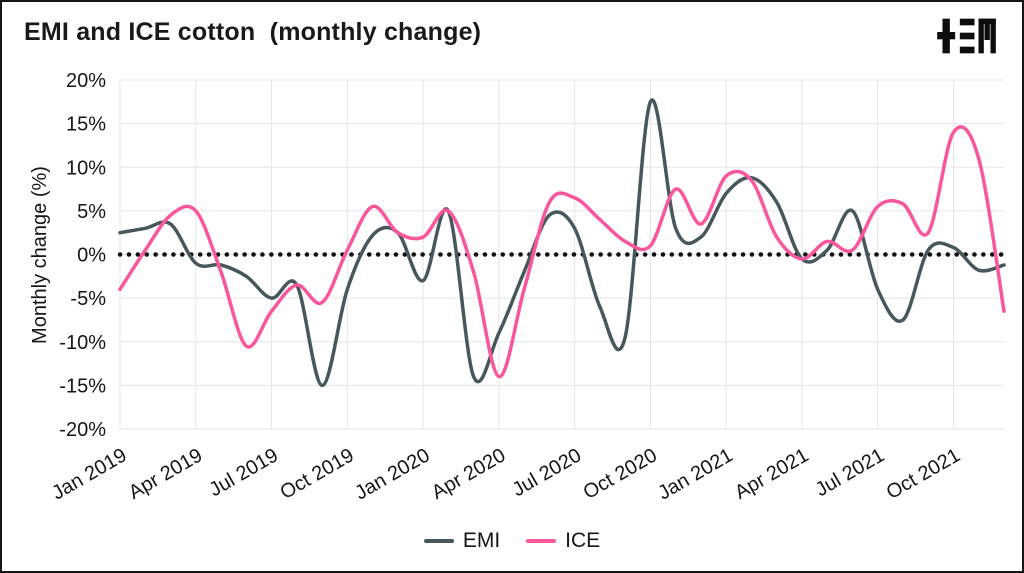  Describe the element at coordinates (253, 32) in the screenshot. I see `chart-title: EMI and ICE cotton (monthly change)` at that location.